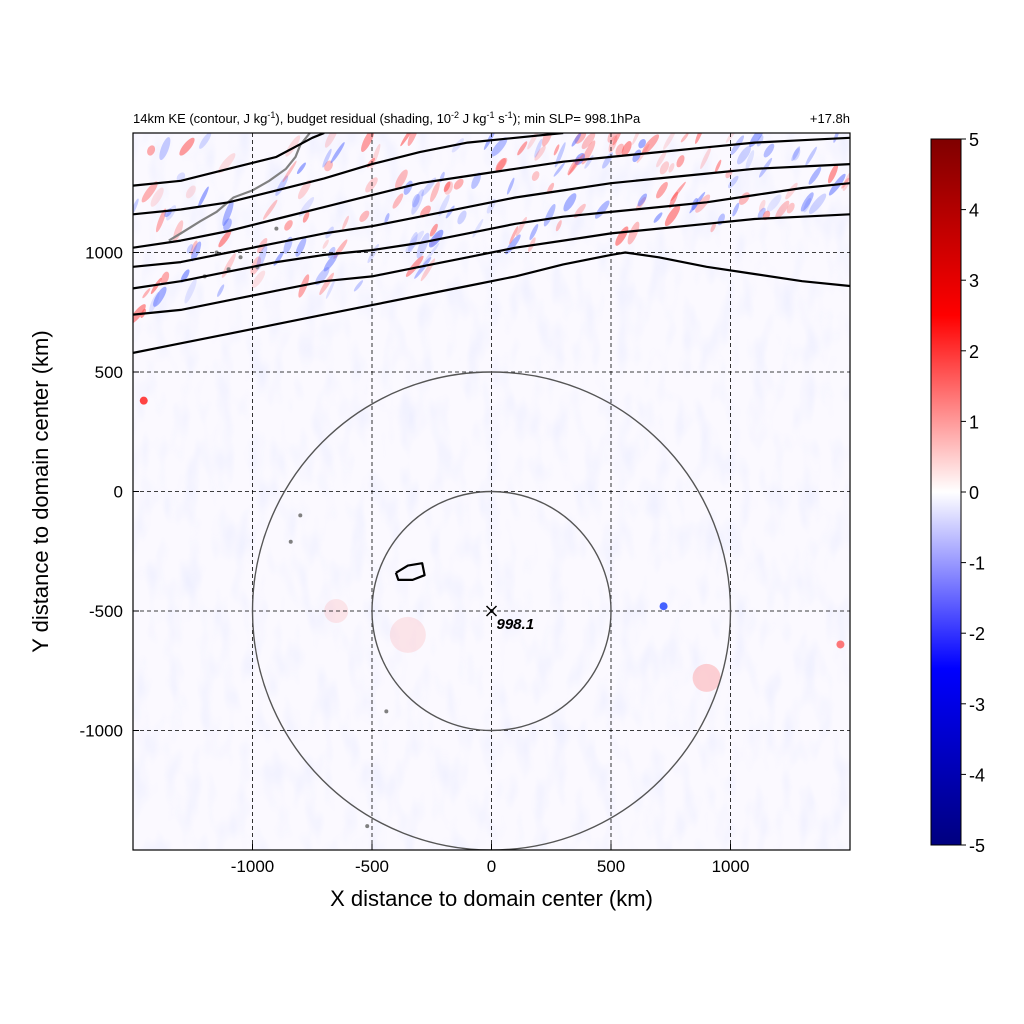 Image resolution: width=1024 pixels, height=1024 pixels. What do you see at coordinates (40, 491) in the screenshot?
I see `y-axis-label: Y distance to domain center (km)` at bounding box center [40, 491].